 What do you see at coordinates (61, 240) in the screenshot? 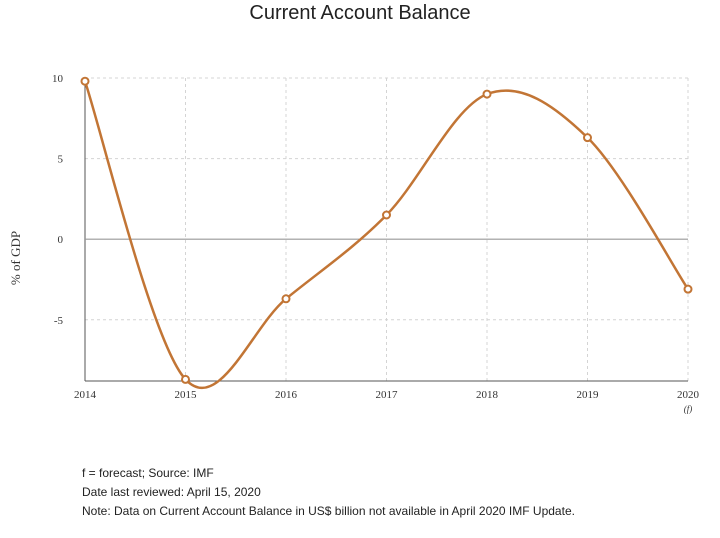
I see `y-tick-label: 0` at bounding box center [61, 240].